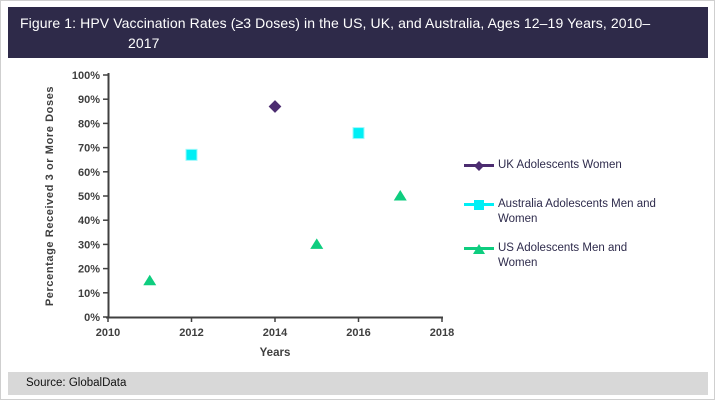  I want to click on y-tick-label: 10%, so click(89, 294).